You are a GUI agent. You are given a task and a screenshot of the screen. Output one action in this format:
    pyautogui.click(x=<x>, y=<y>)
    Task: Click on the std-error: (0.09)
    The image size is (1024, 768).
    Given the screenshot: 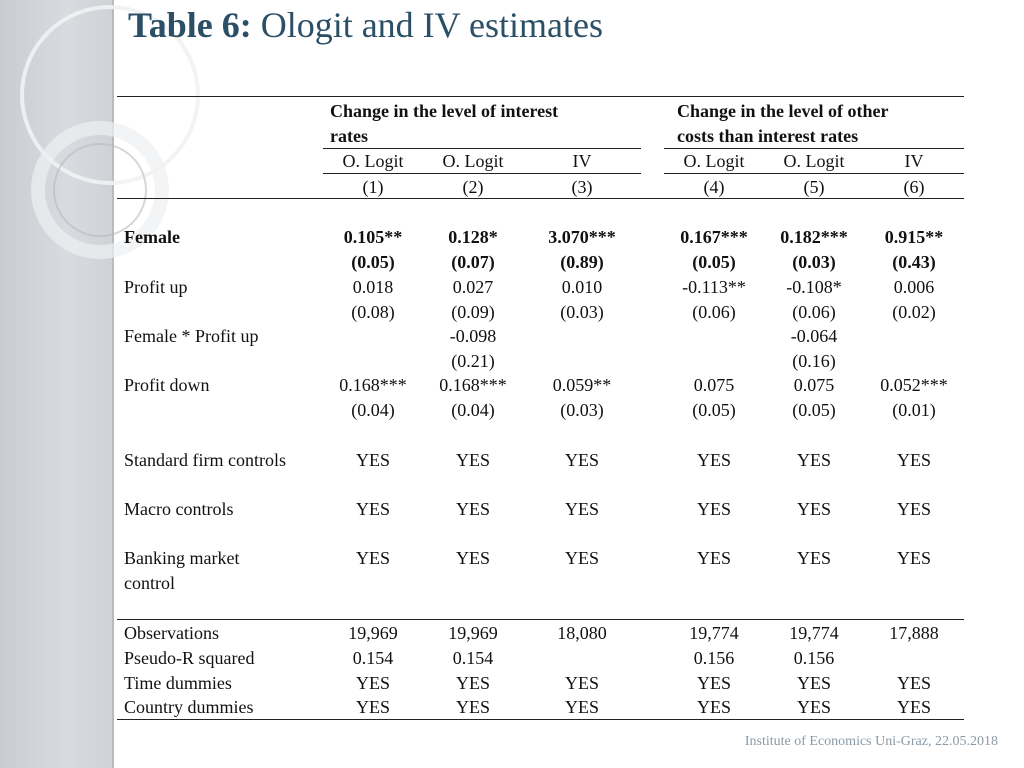 What is the action you would take?
    pyautogui.click(x=473, y=312)
    